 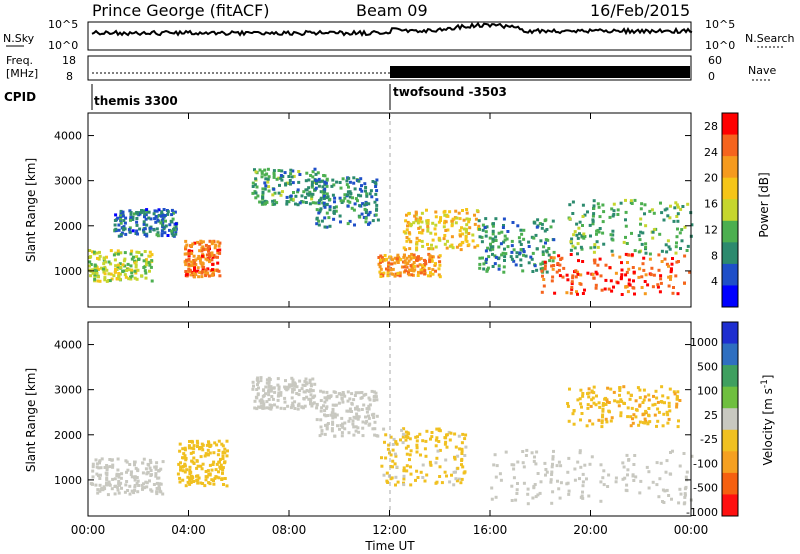 What do you see at coordinates (19, 60) in the screenshot?
I see `freq-label: Freq.` at bounding box center [19, 60].